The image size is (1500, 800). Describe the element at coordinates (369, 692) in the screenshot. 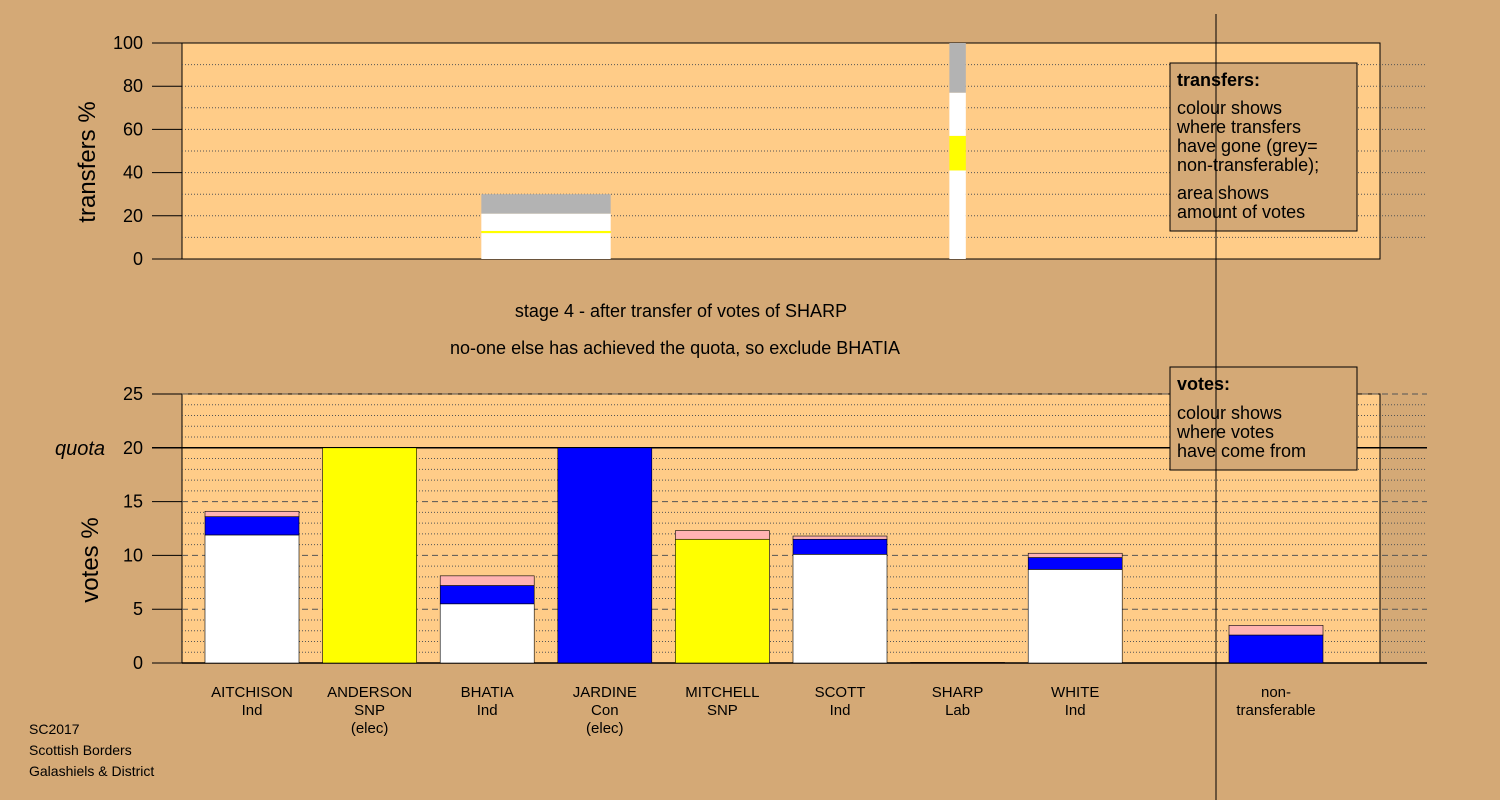

I see `candidate-label: ANDERSON` at that location.